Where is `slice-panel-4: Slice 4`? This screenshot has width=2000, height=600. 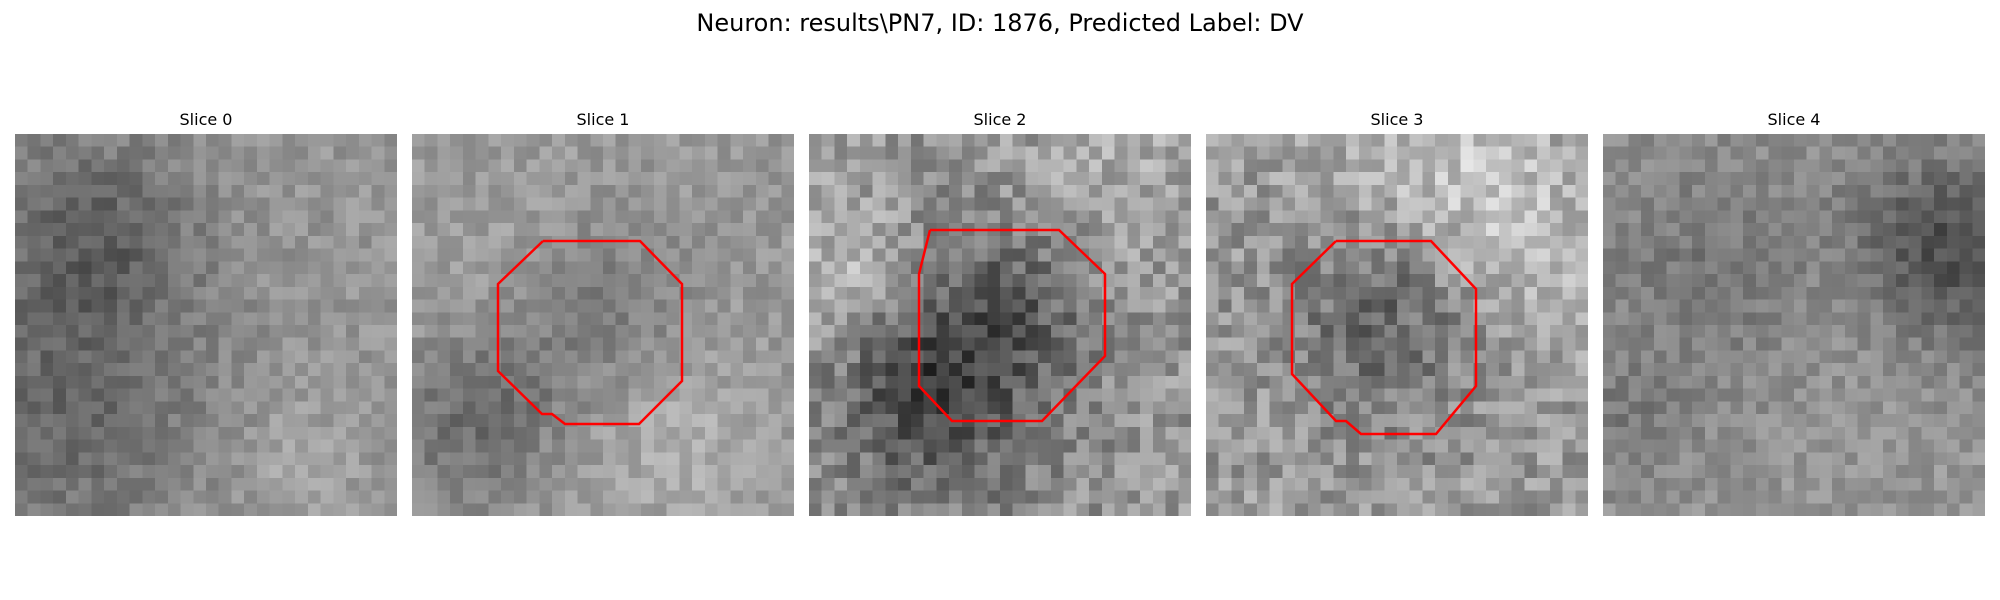 slice-panel-4: Slice 4 is located at coordinates (1794, 313).